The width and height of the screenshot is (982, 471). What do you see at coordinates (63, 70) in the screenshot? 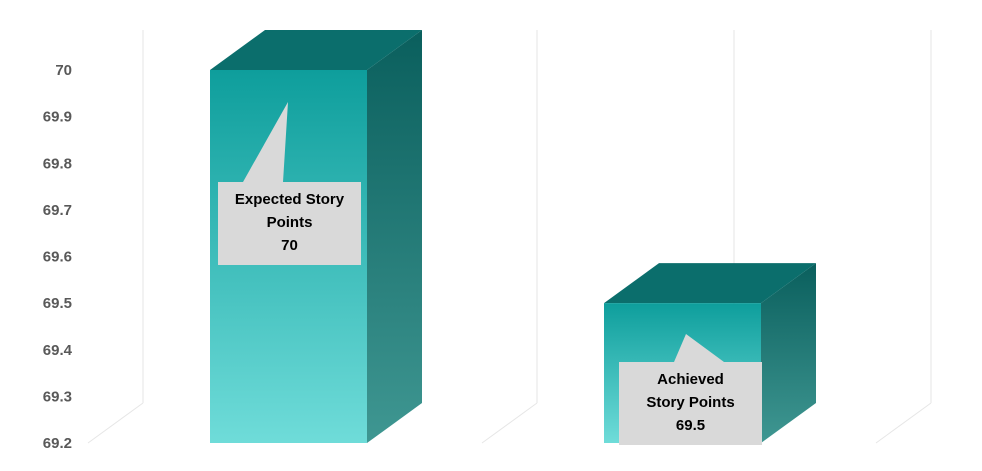
I see `y-tick-label: 70` at bounding box center [63, 70].